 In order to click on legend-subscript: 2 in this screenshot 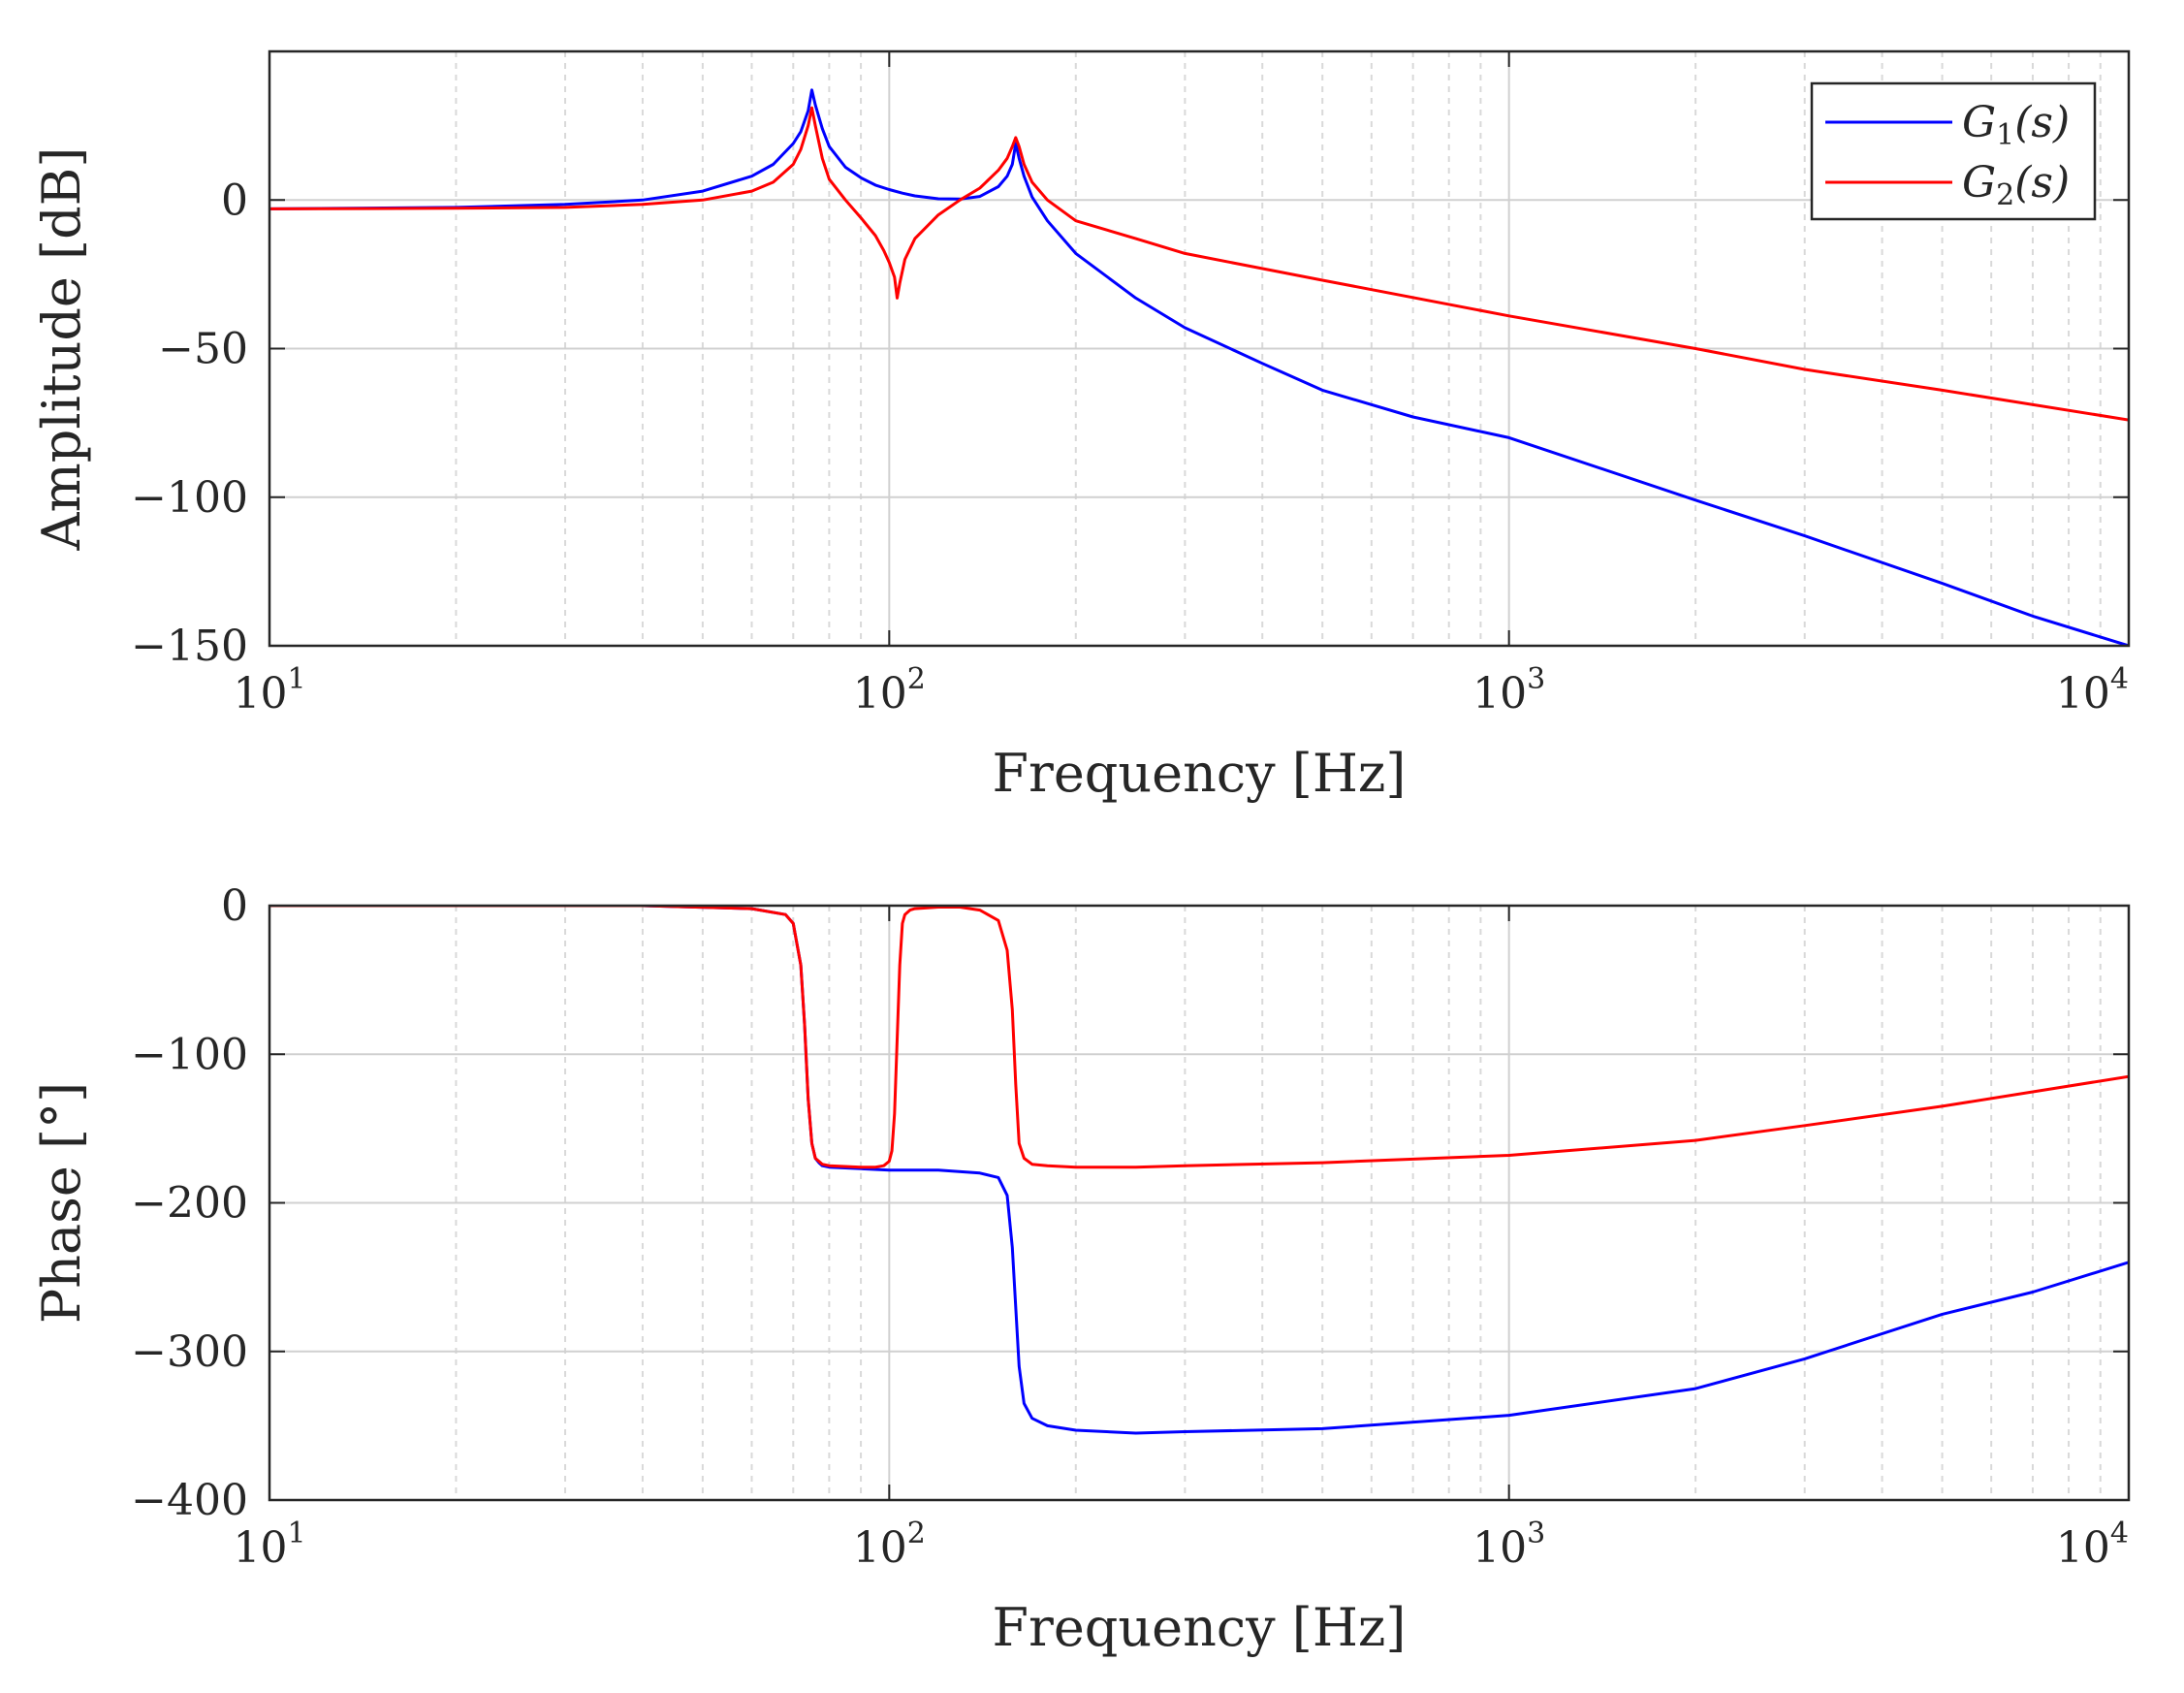, I will do `click(2005, 195)`.